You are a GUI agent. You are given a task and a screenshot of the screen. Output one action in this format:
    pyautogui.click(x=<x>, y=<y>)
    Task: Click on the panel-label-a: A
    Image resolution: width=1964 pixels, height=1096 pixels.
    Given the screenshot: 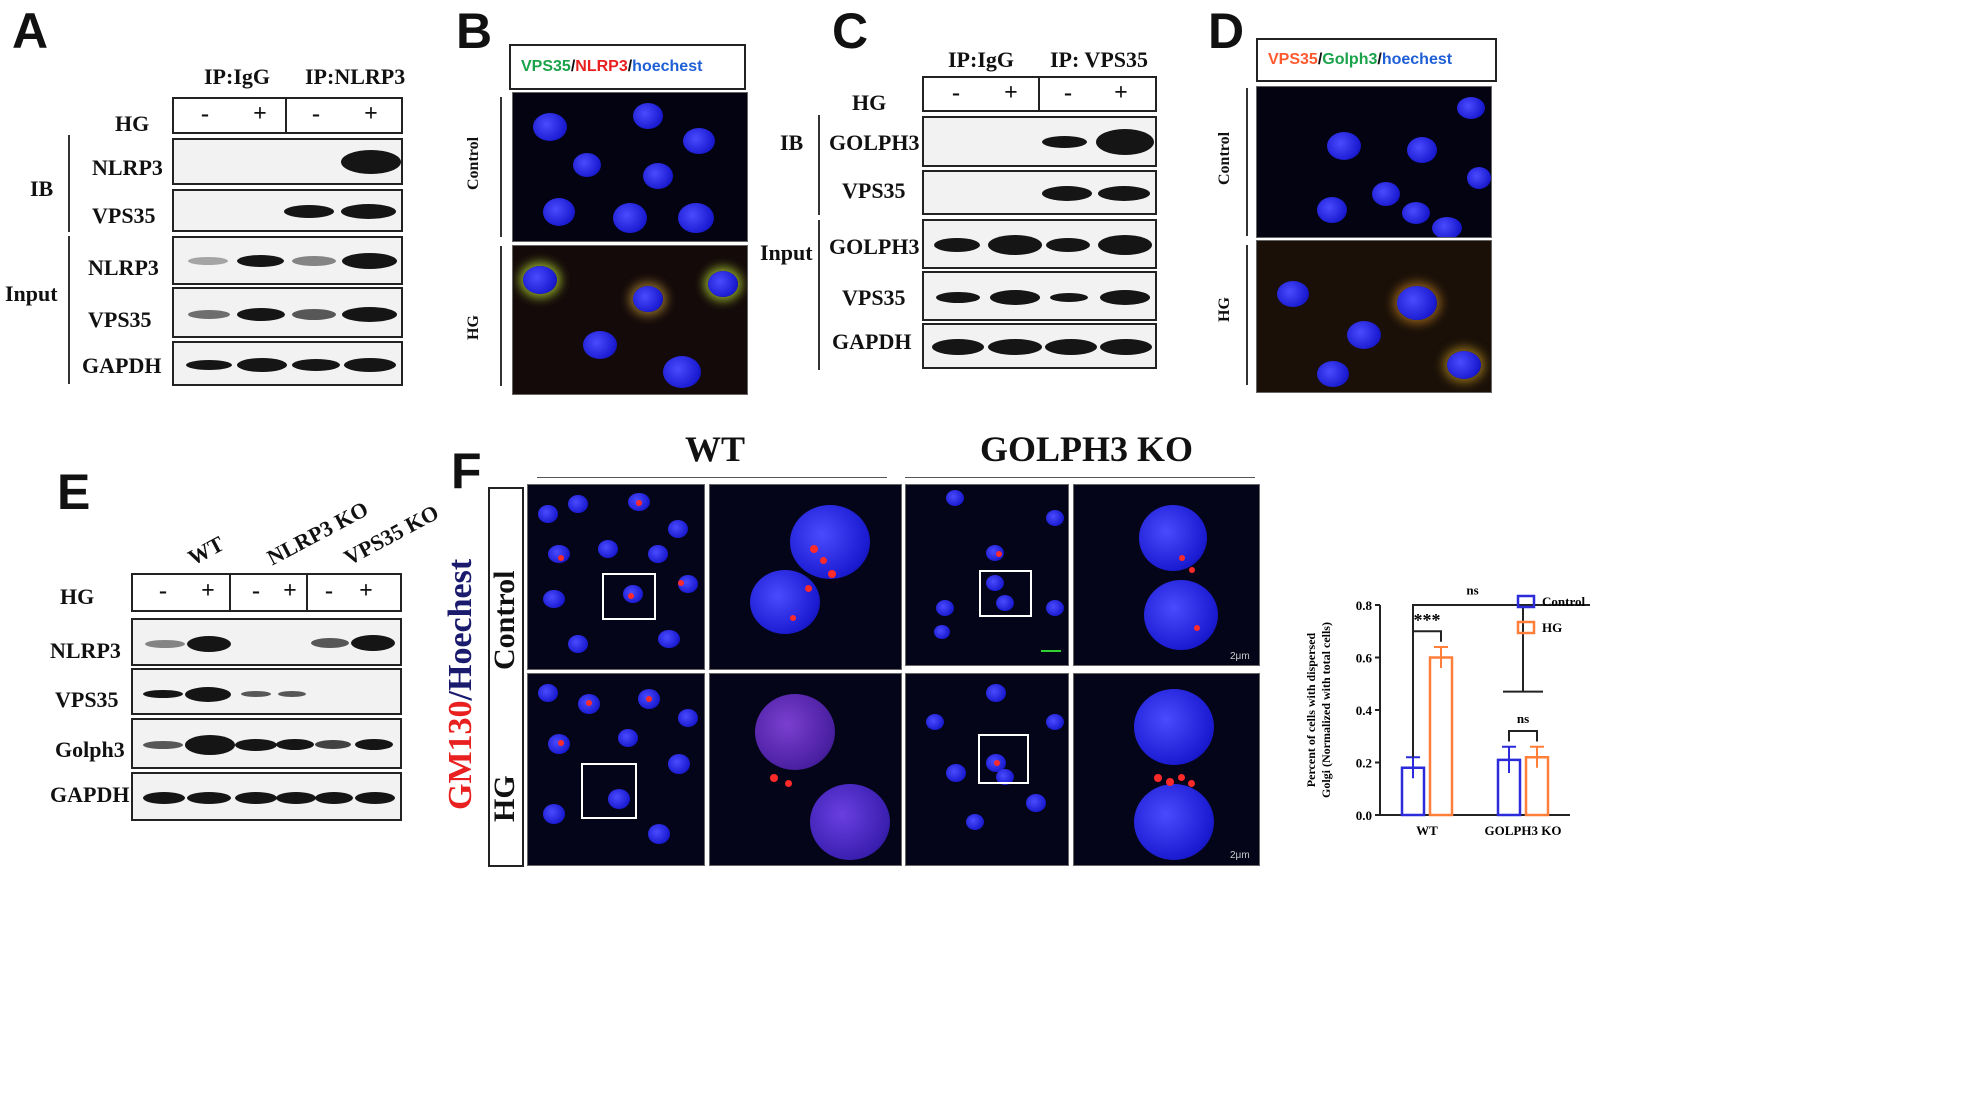 What is the action you would take?
    pyautogui.click(x=30, y=31)
    